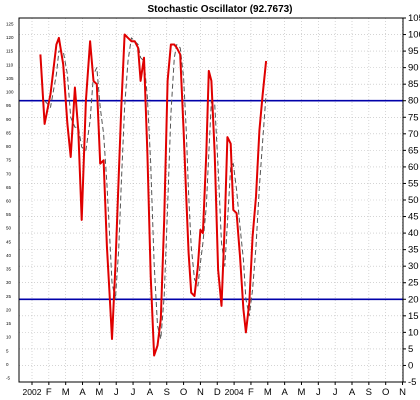 Image resolution: width=420 pixels, height=400 pixels. I want to click on y-tick-label-left-13: 60, so click(9, 201).